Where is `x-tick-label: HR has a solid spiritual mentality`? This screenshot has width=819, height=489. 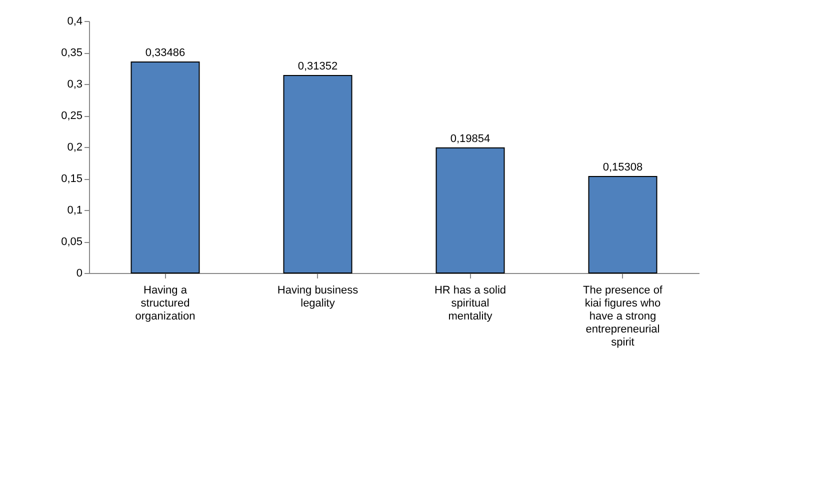
x-tick-label: HR has a solid spiritual mentality is located at coordinates (470, 303).